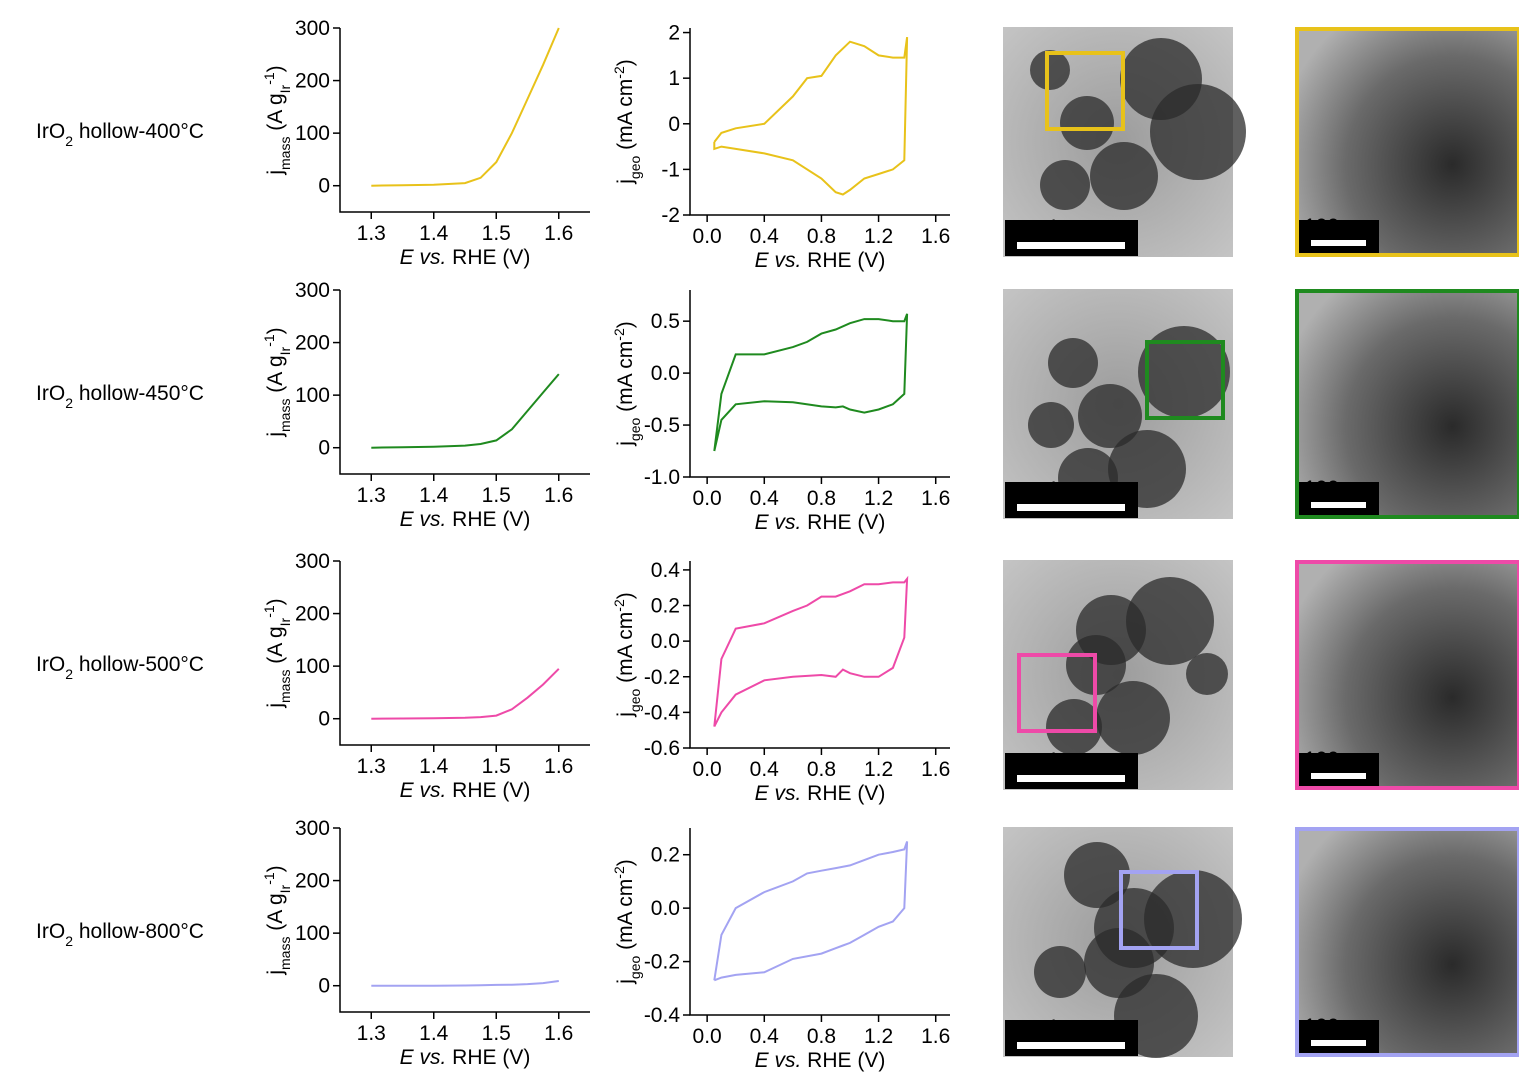 Image resolution: width=1519 pixels, height=1077 pixels. I want to click on scale-bar-label: 100 nm, so click(1339, 759).